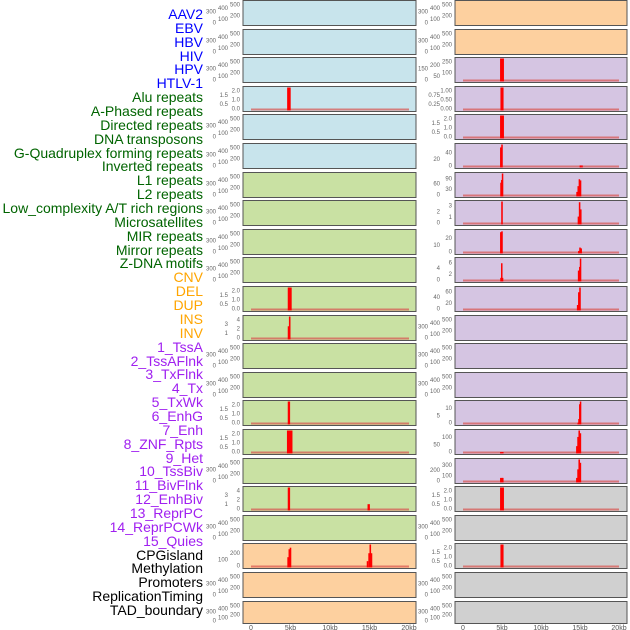 This screenshot has width=630, height=630. What do you see at coordinates (369, 627) in the screenshot?
I see `x-tick-label: 15kb` at bounding box center [369, 627].